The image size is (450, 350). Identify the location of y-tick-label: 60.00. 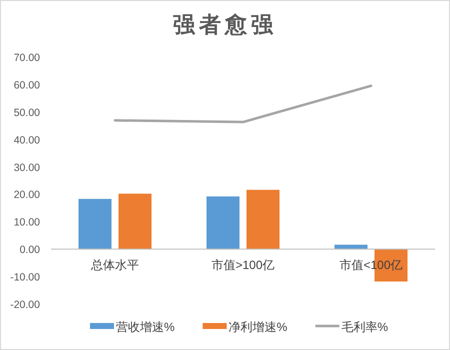
(27, 85).